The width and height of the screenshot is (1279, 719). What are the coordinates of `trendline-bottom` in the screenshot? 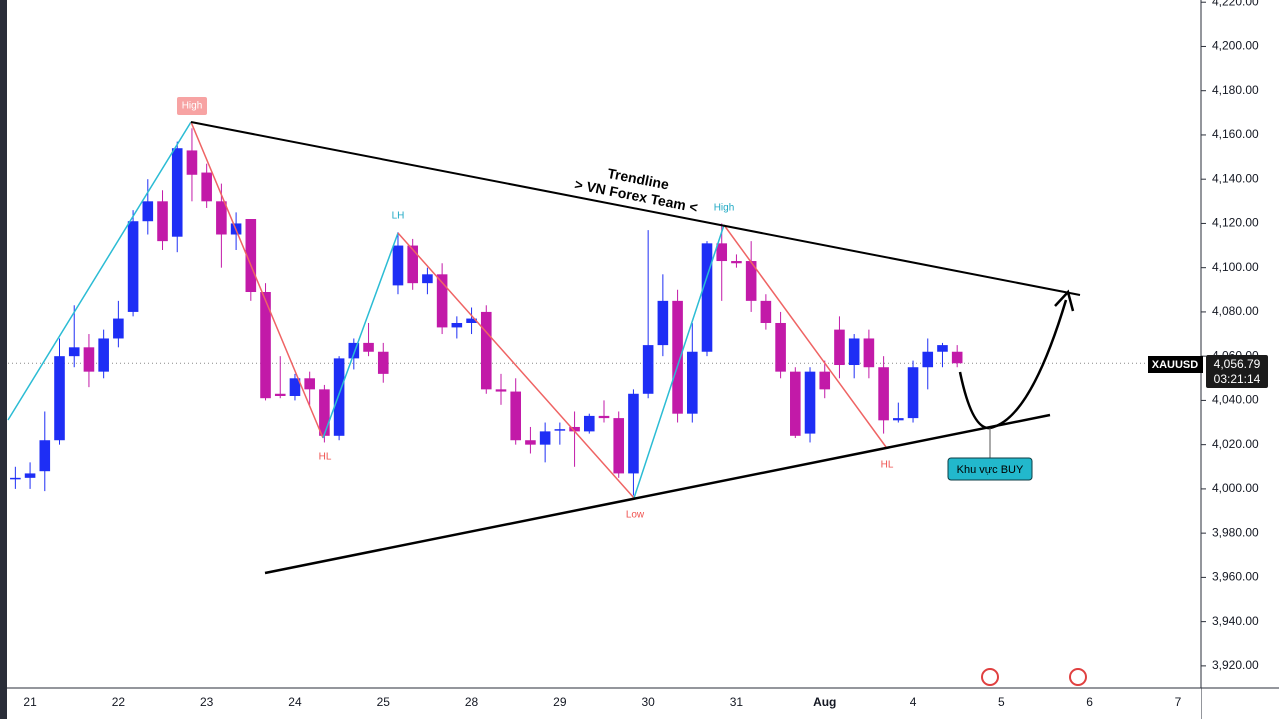 It's located at (657, 494).